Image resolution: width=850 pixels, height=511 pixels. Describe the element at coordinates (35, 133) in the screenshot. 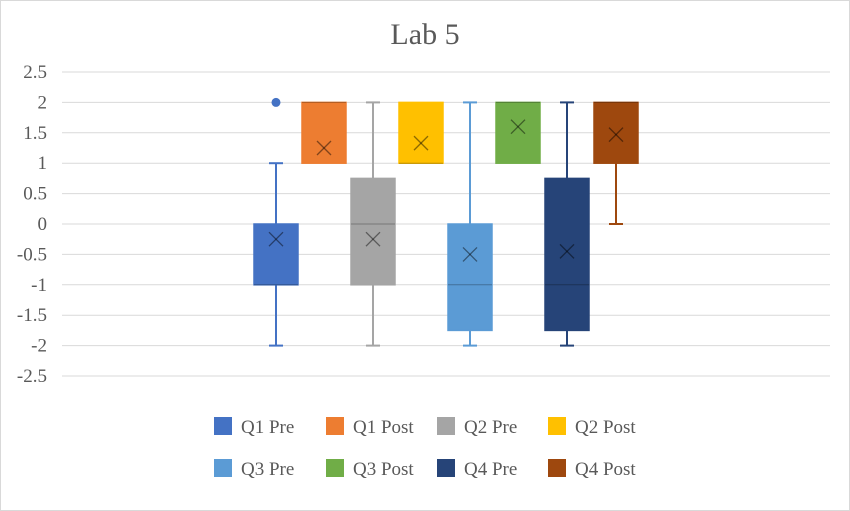

I see `y-tick-label: 1.5` at that location.